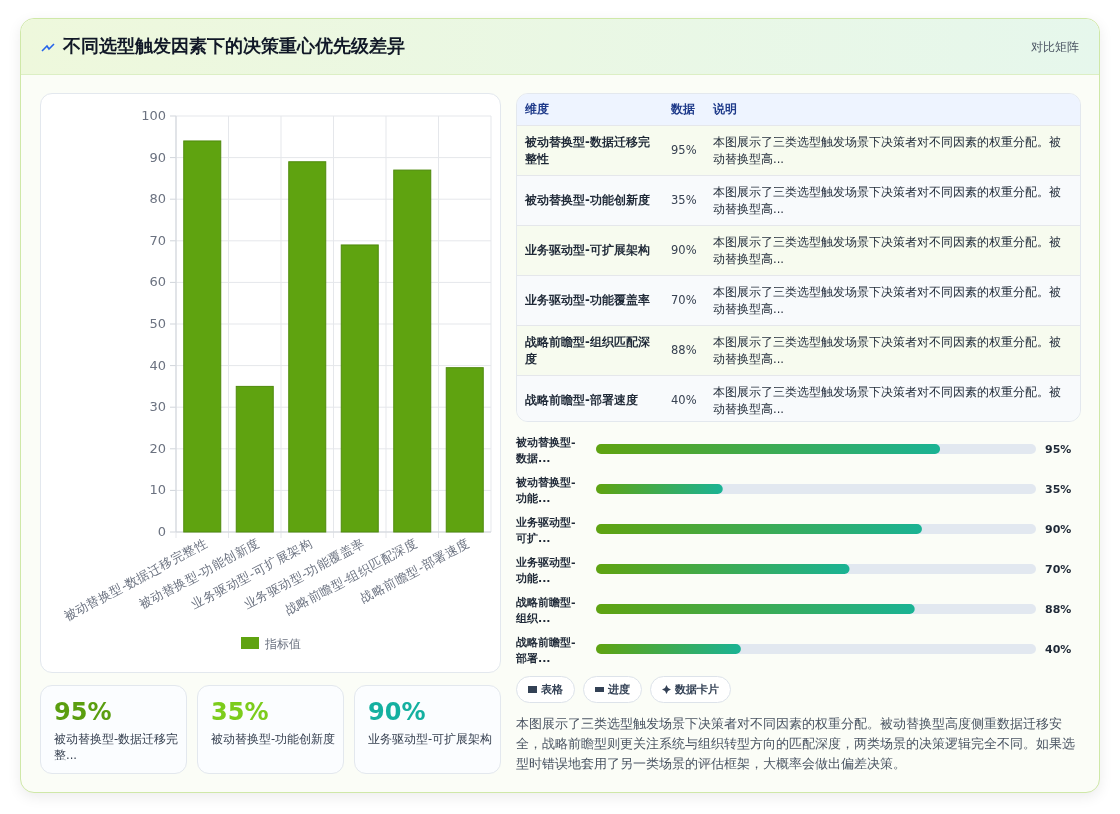  I want to click on category-label: 业务驱动型-功能覆盖率, so click(590, 300).